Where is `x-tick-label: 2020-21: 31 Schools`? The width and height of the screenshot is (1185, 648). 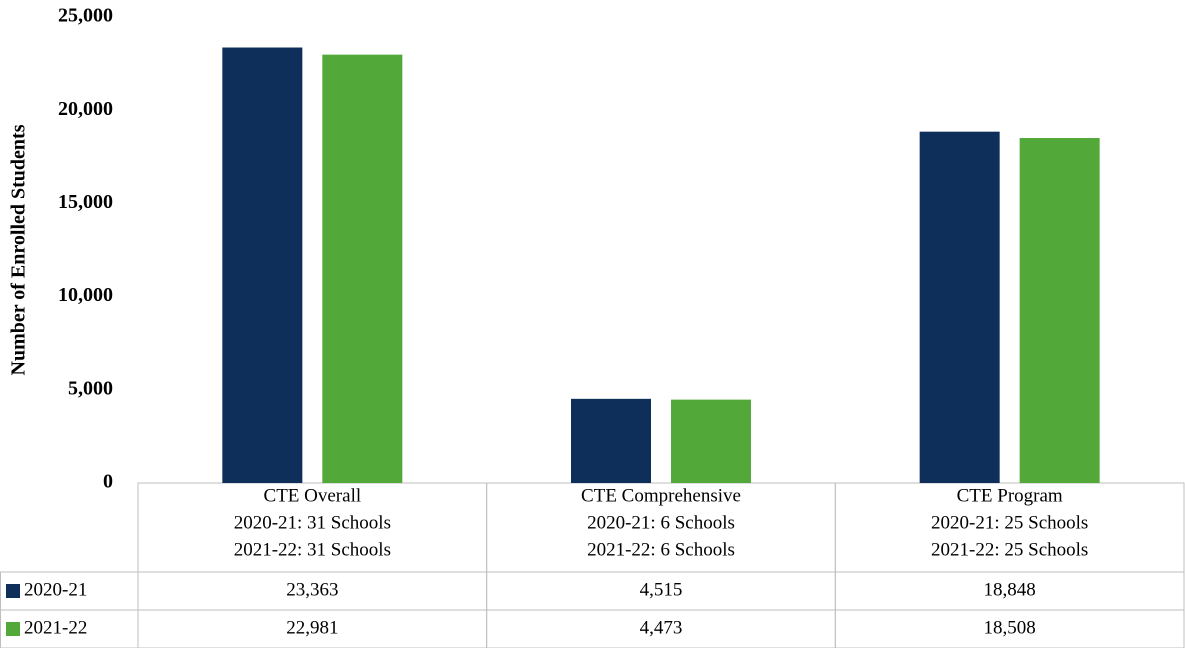 x-tick-label: 2020-21: 31 Schools is located at coordinates (312, 522).